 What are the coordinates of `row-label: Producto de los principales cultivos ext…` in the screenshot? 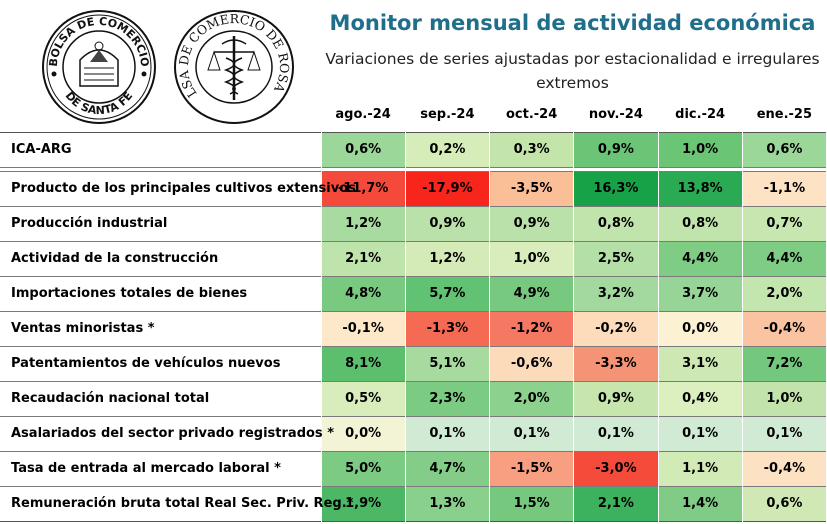 It's located at (183, 188).